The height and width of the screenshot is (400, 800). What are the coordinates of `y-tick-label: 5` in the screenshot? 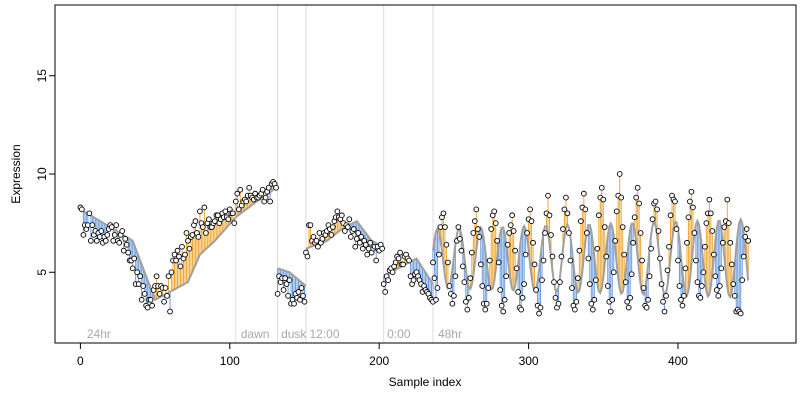 It's located at (42, 272).